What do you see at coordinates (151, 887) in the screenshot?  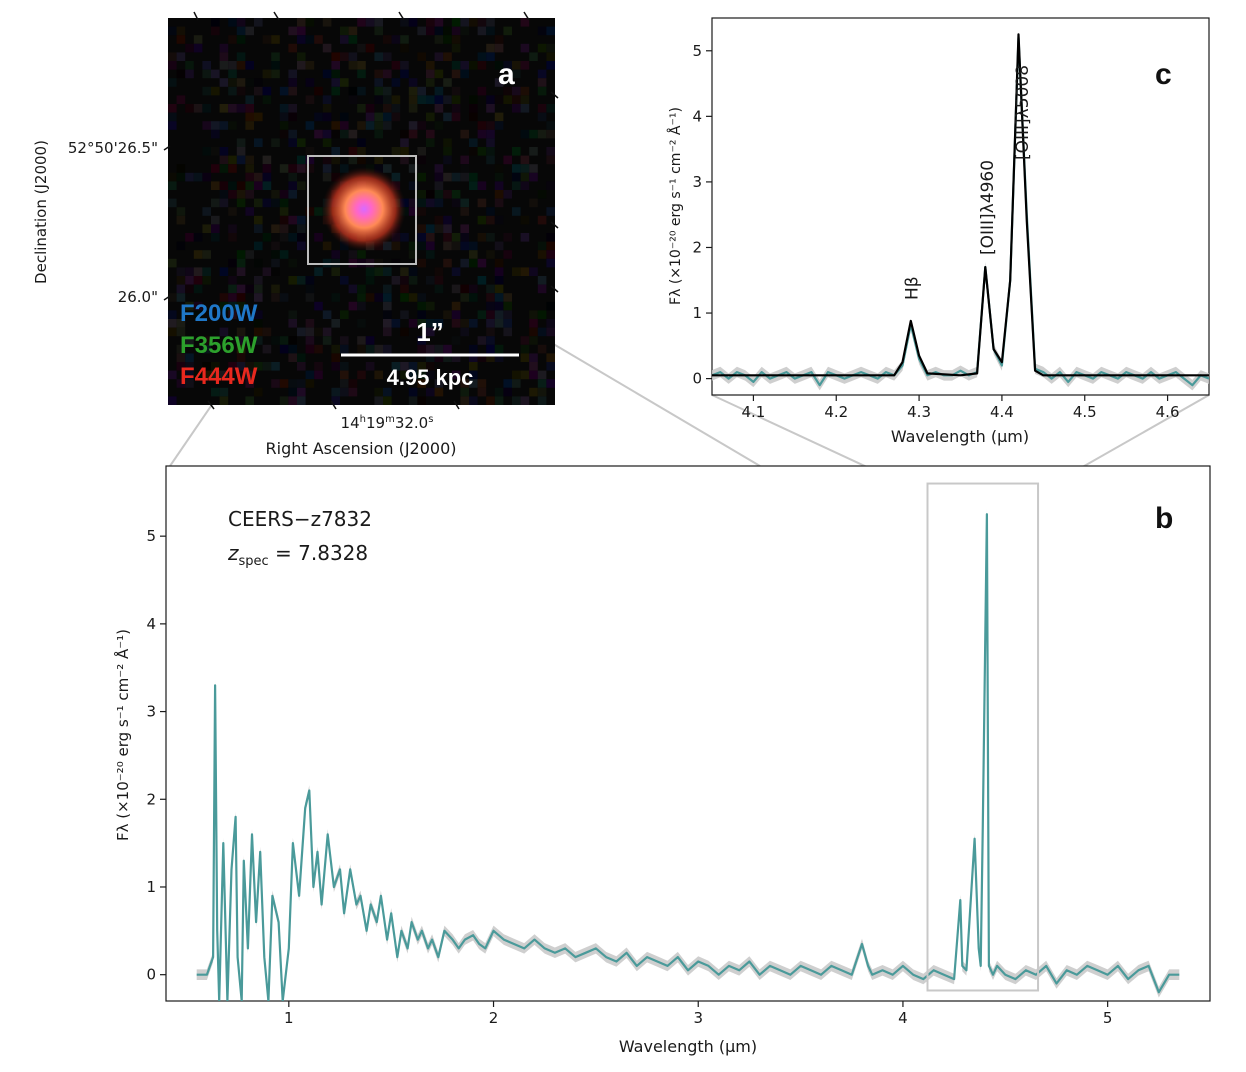 I see `y-tick-label: 1` at bounding box center [151, 887].